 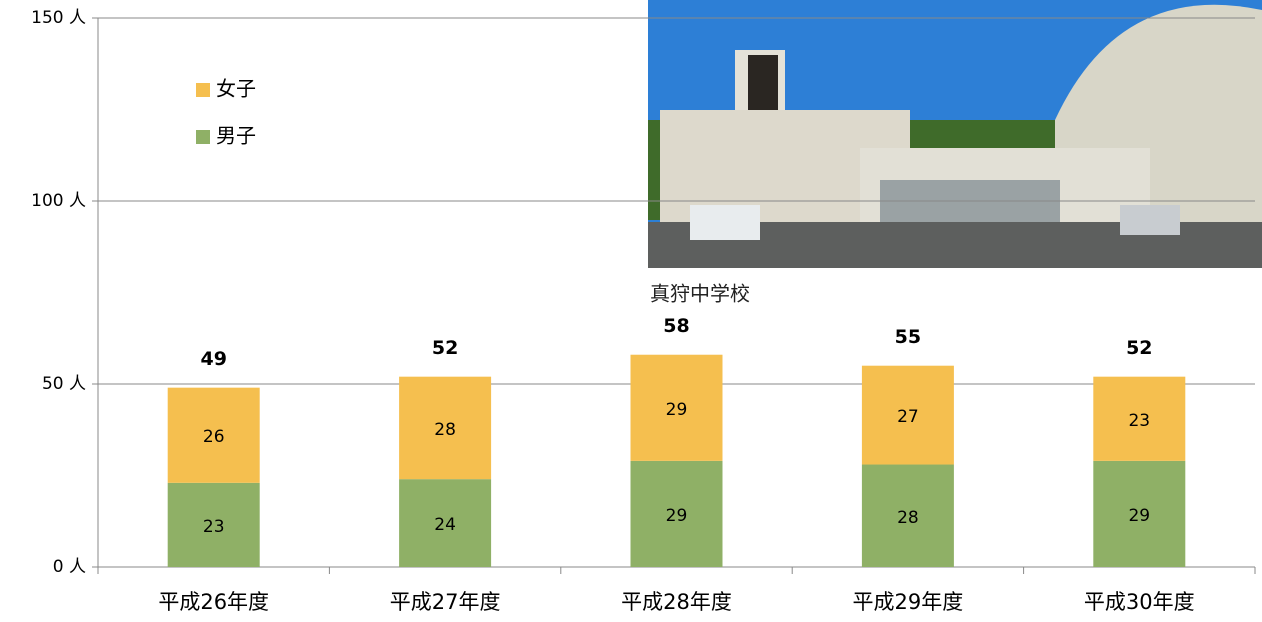 I want to click on photo-caption: 真狩中学校, so click(x=700, y=294).